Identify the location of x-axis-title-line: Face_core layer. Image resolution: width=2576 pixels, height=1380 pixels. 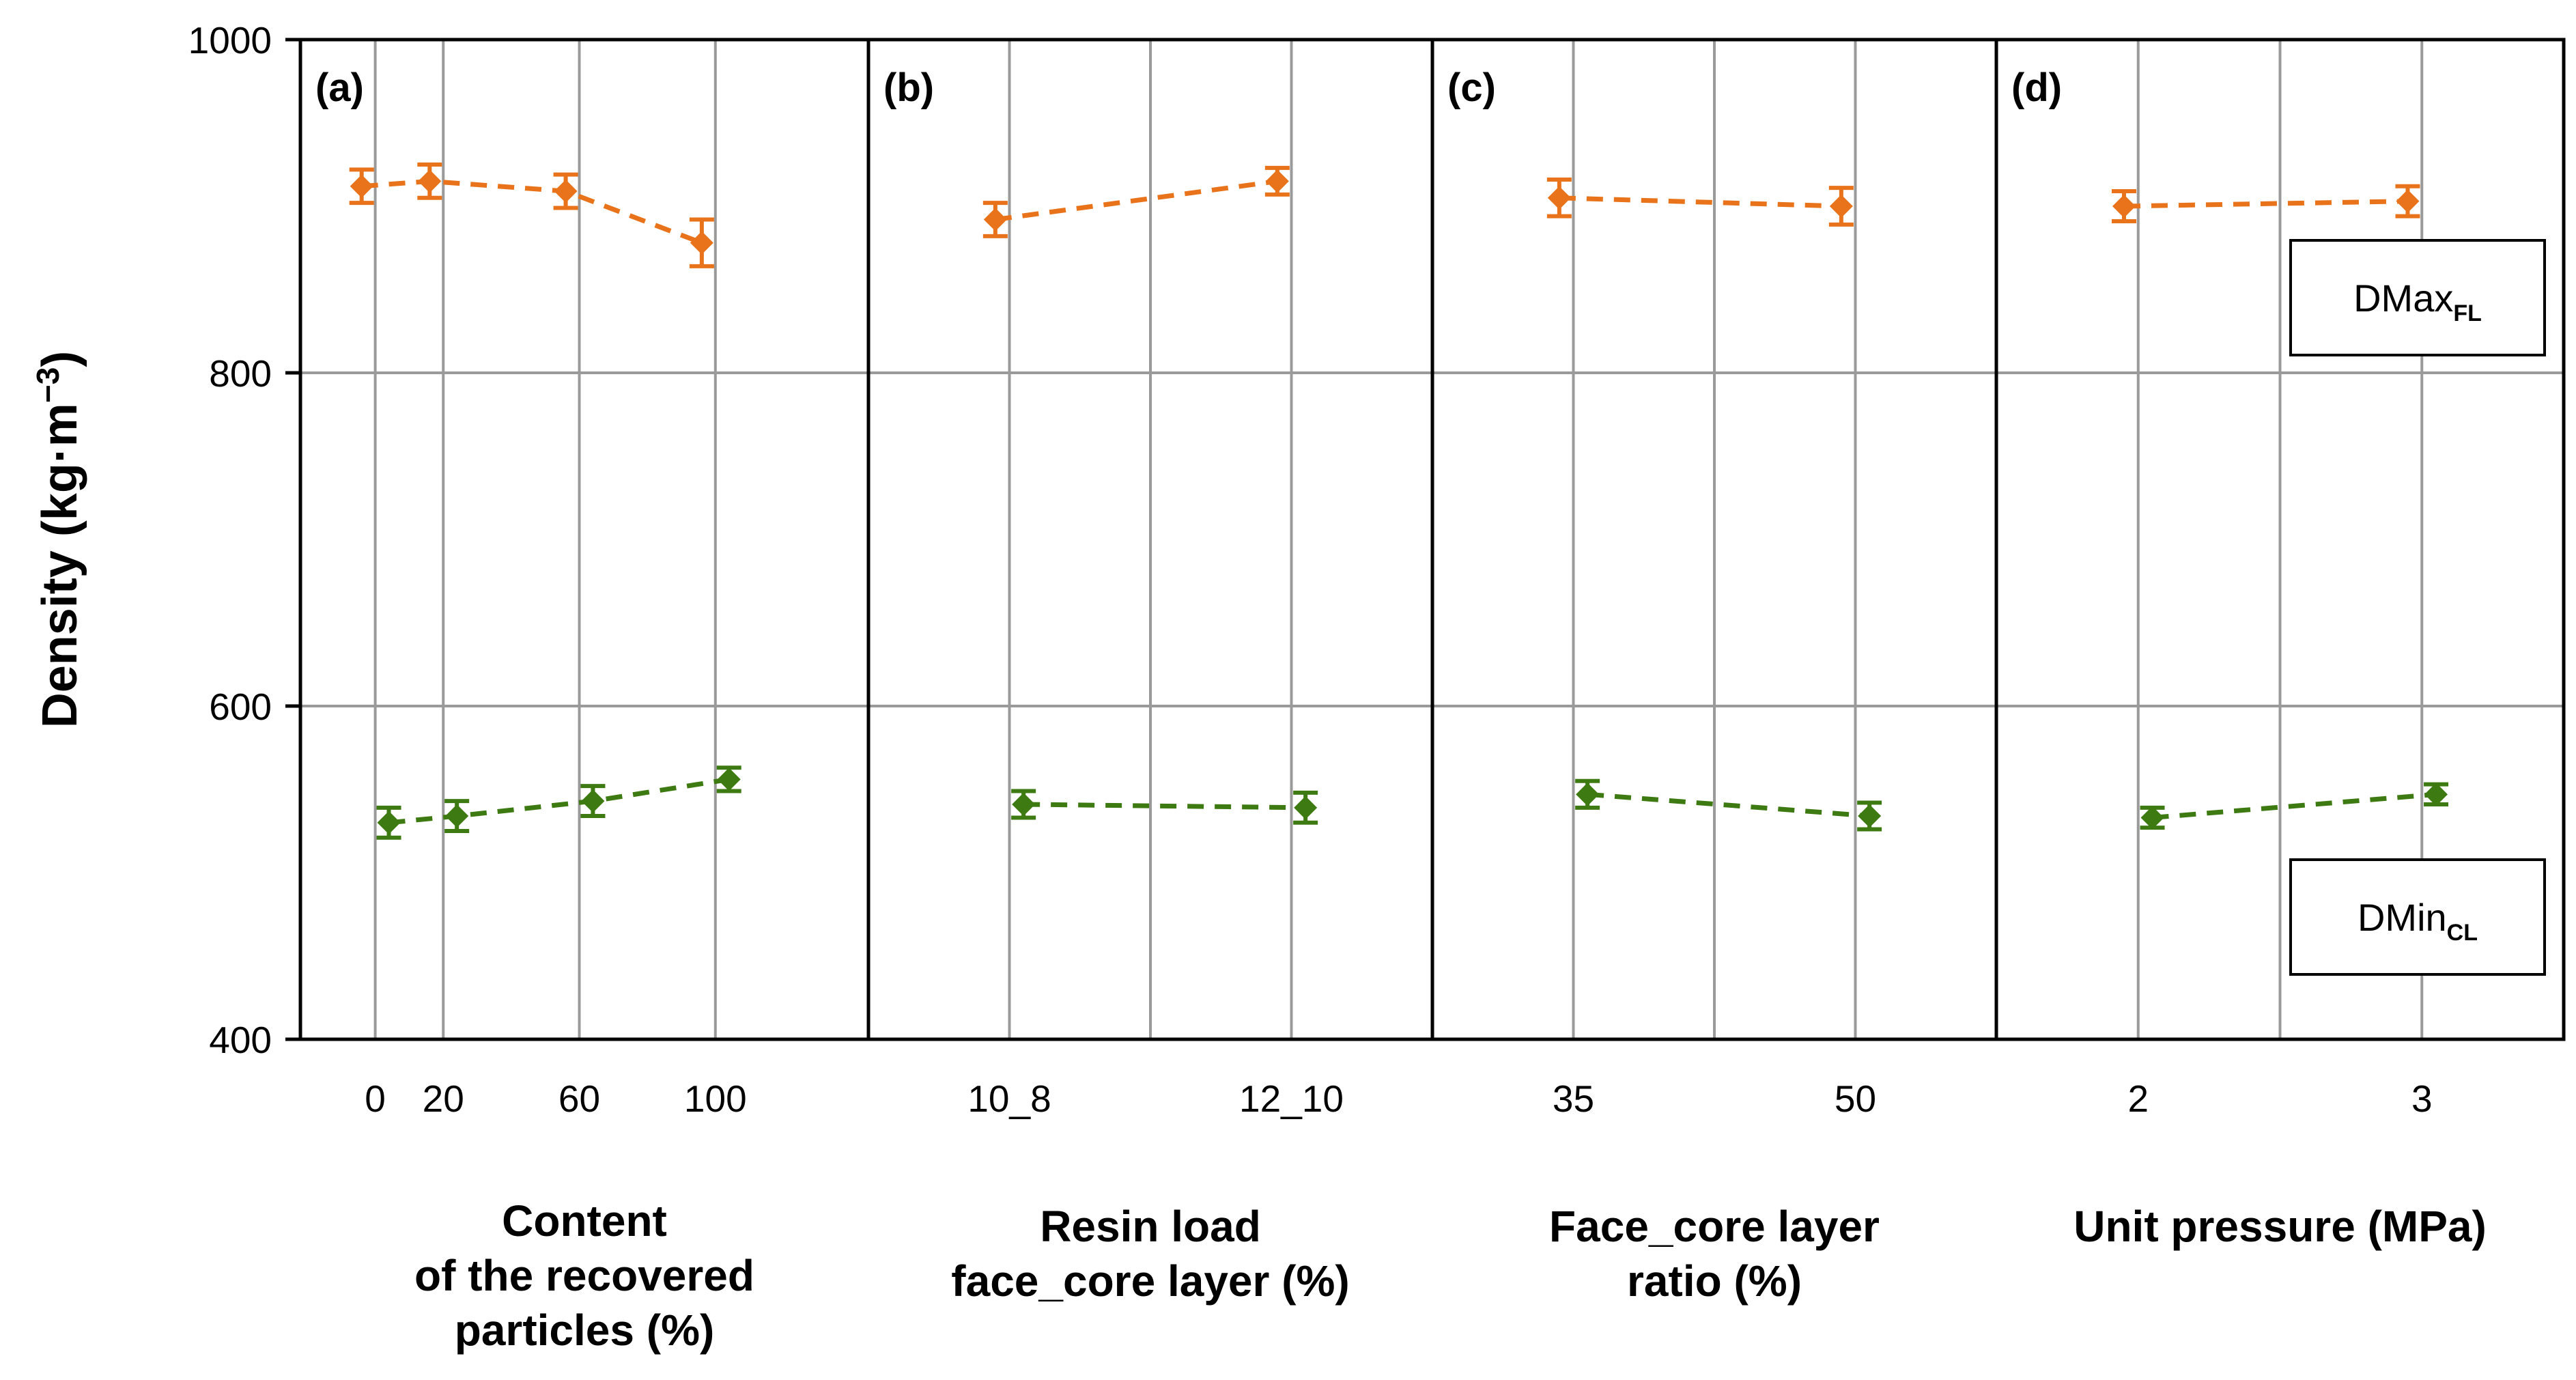
(1714, 1226).